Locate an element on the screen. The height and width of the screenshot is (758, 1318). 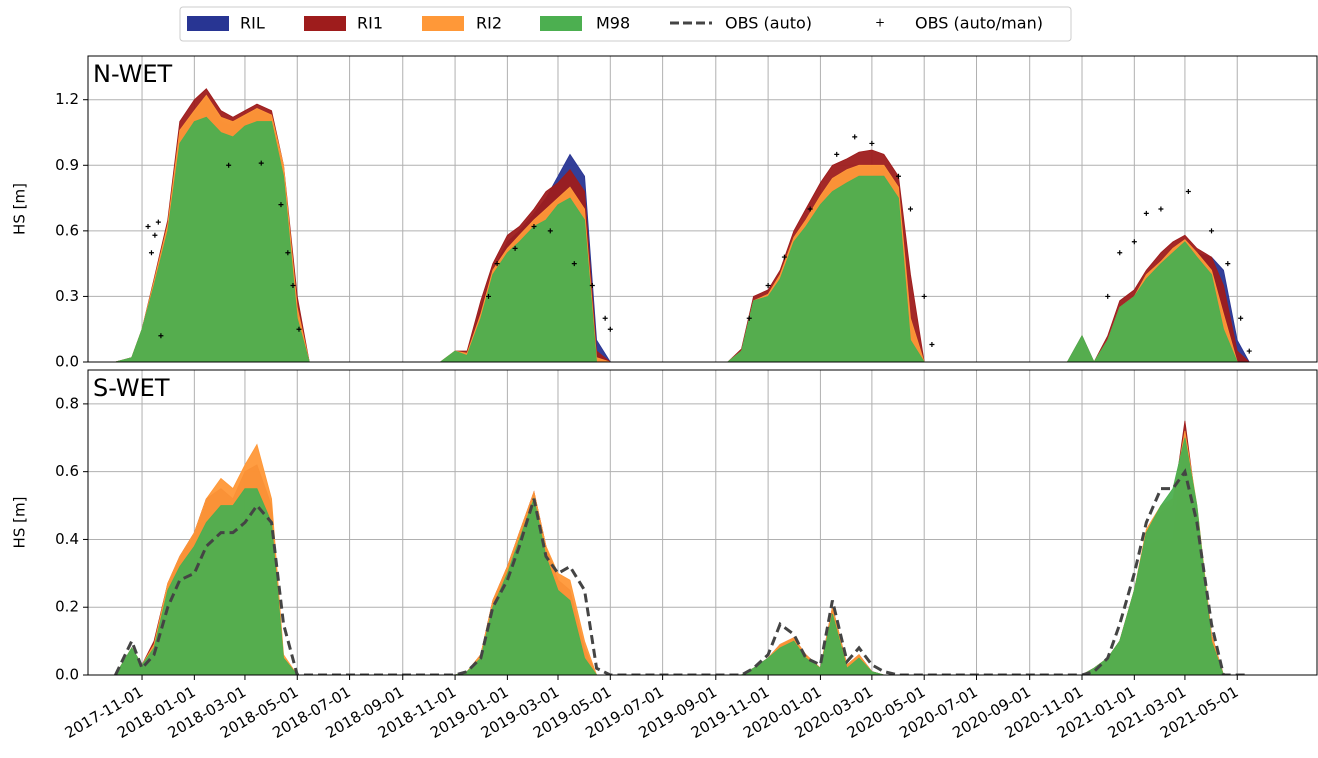
legend-label: OBS (auto) is located at coordinates (768, 23).